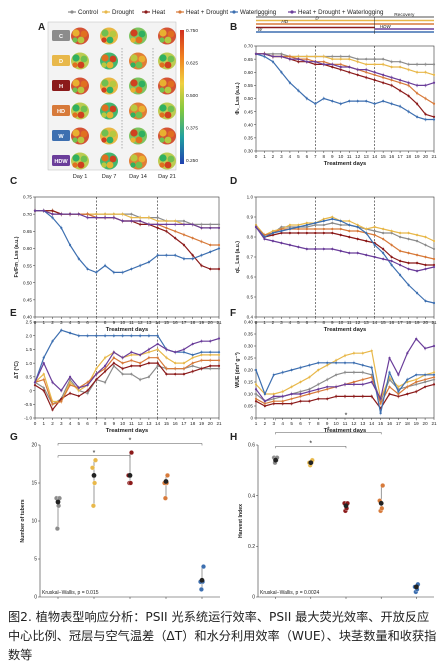 This screenshot has width=448, height=670. I want to click on series-line, so click(127, 217).